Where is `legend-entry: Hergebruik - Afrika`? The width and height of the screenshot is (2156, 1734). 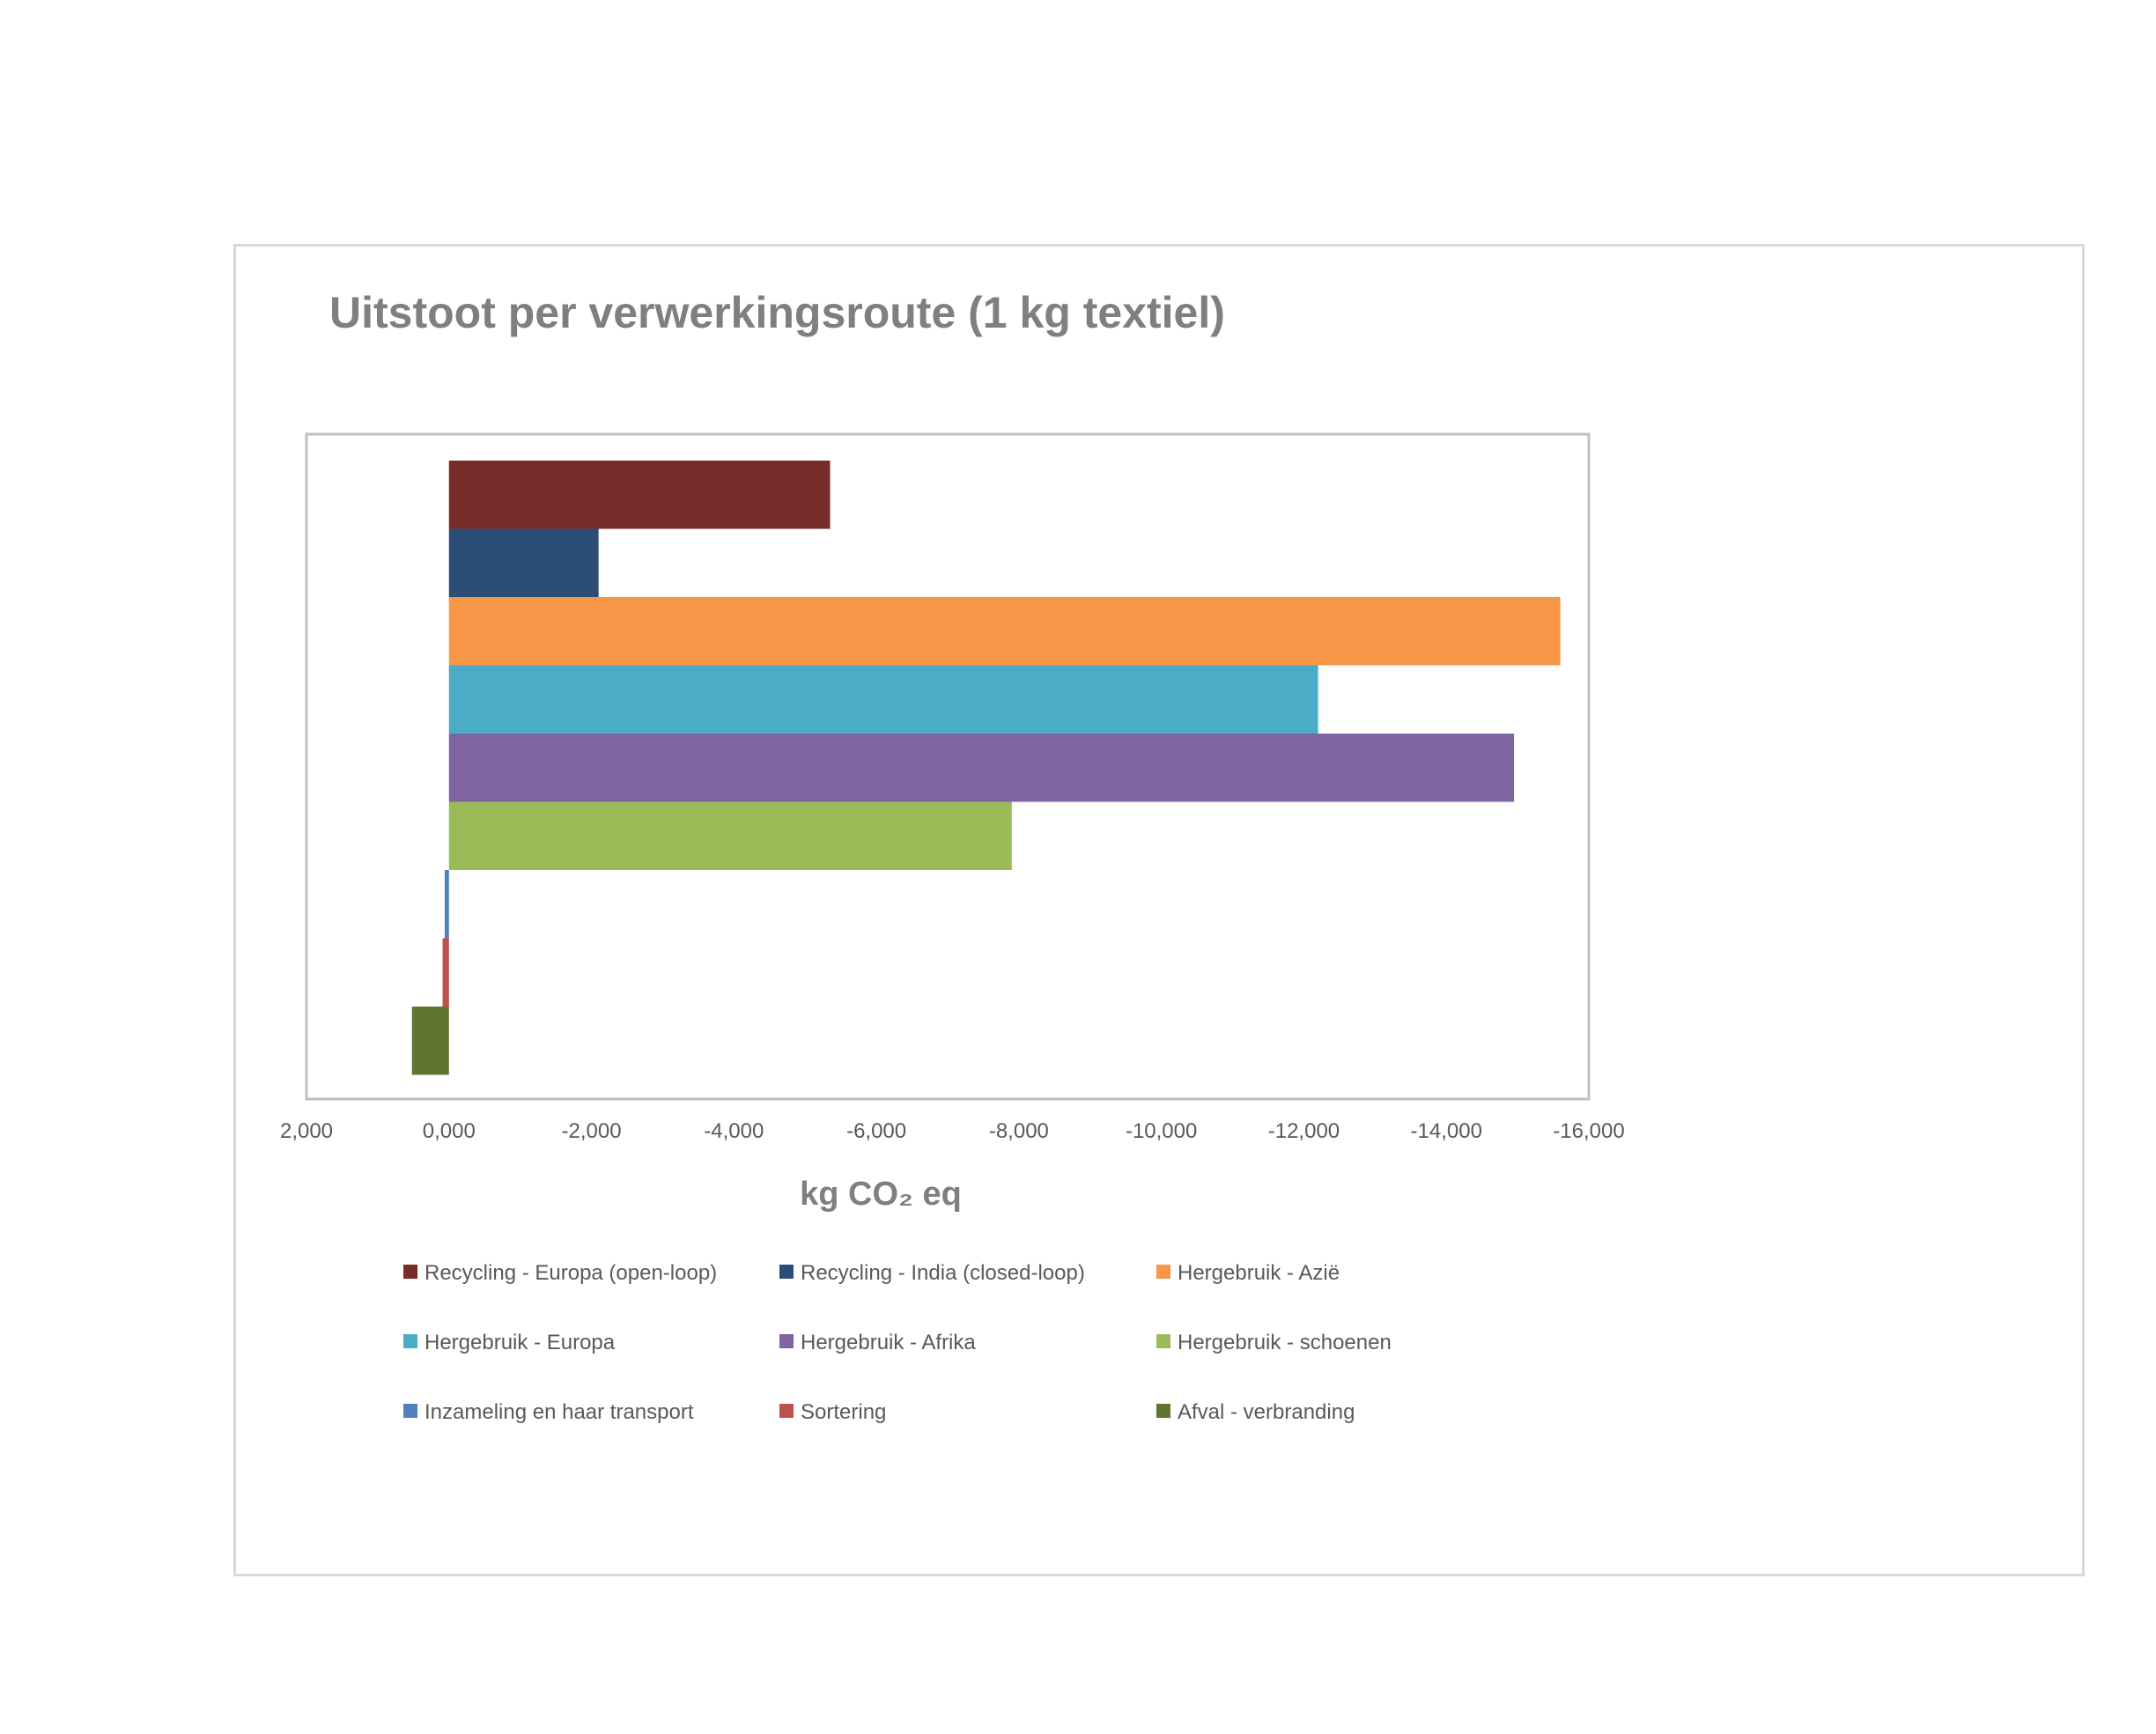 legend-entry: Hergebruik - Afrika is located at coordinates (877, 1342).